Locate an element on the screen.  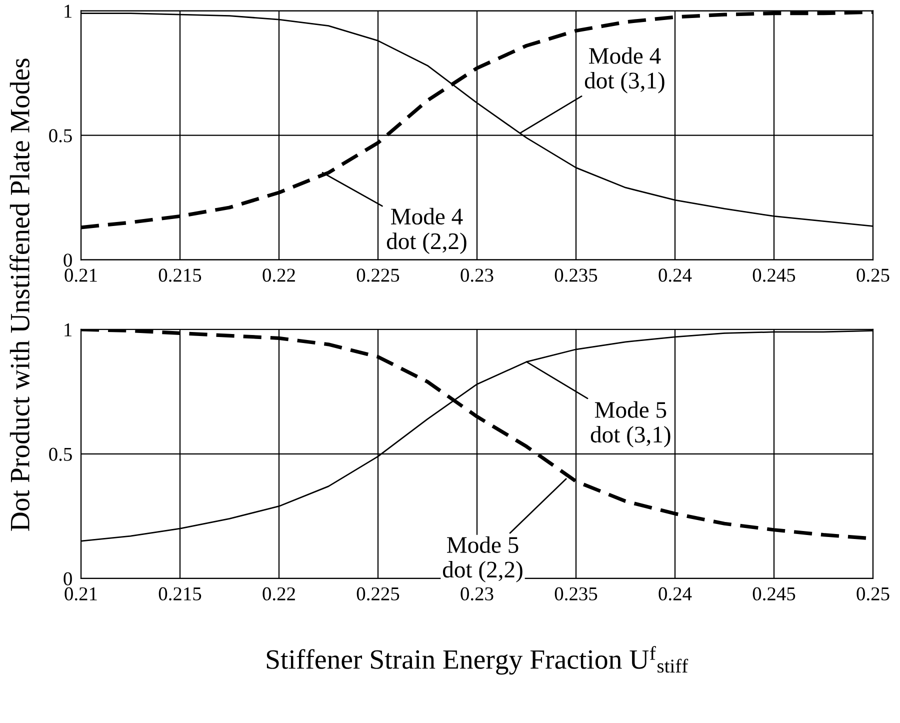
annotation: Mode 4 dot (2,2) is located at coordinates (426, 231).